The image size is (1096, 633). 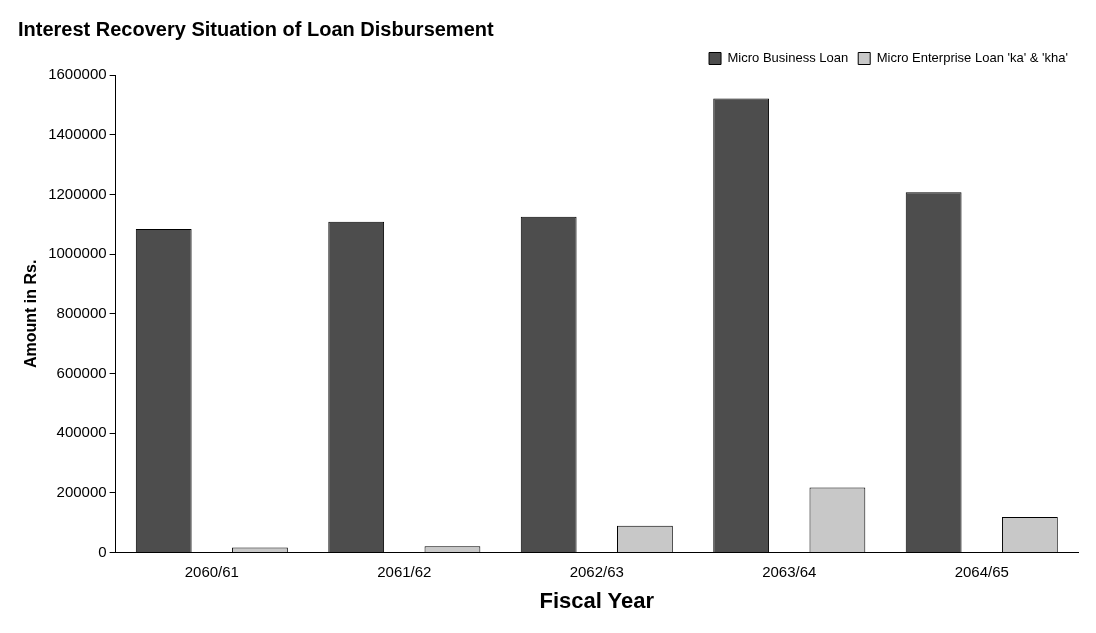 I want to click on x-tick-label: 2064/65, so click(x=981, y=571).